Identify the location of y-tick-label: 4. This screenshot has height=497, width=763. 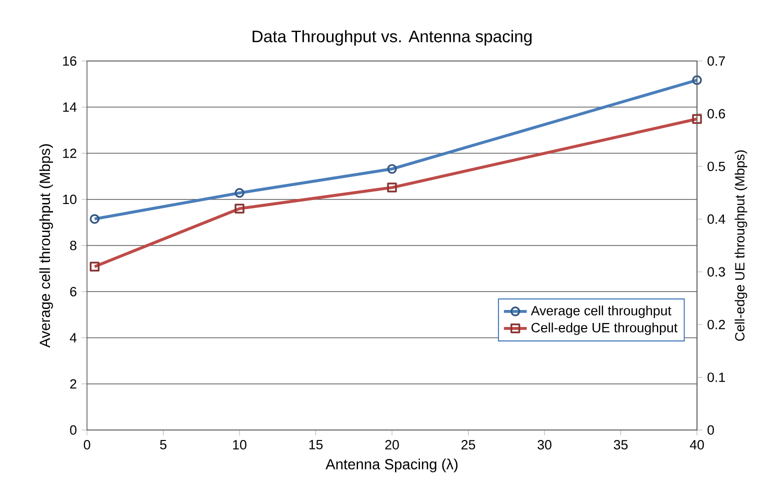
(73, 337).